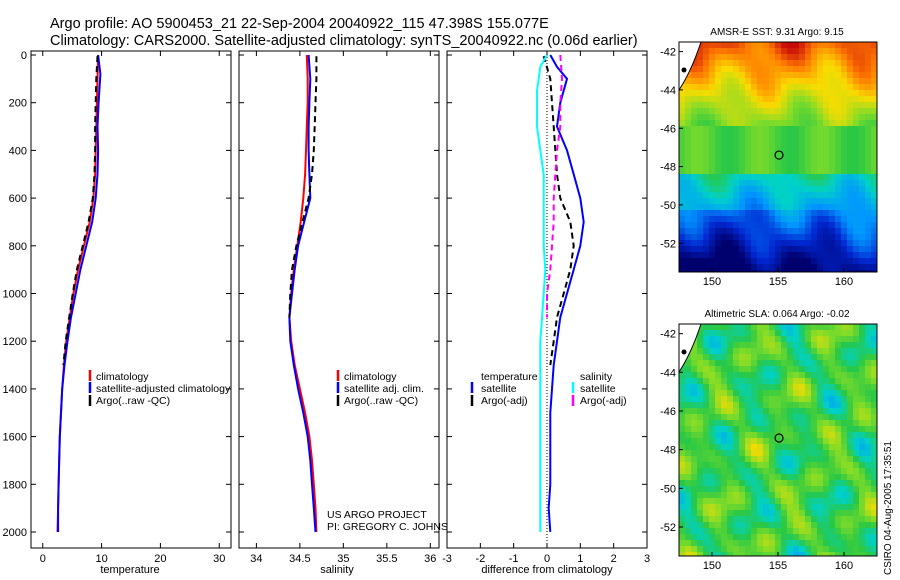  I want to click on map-x-tick-label: 150, so click(712, 566).